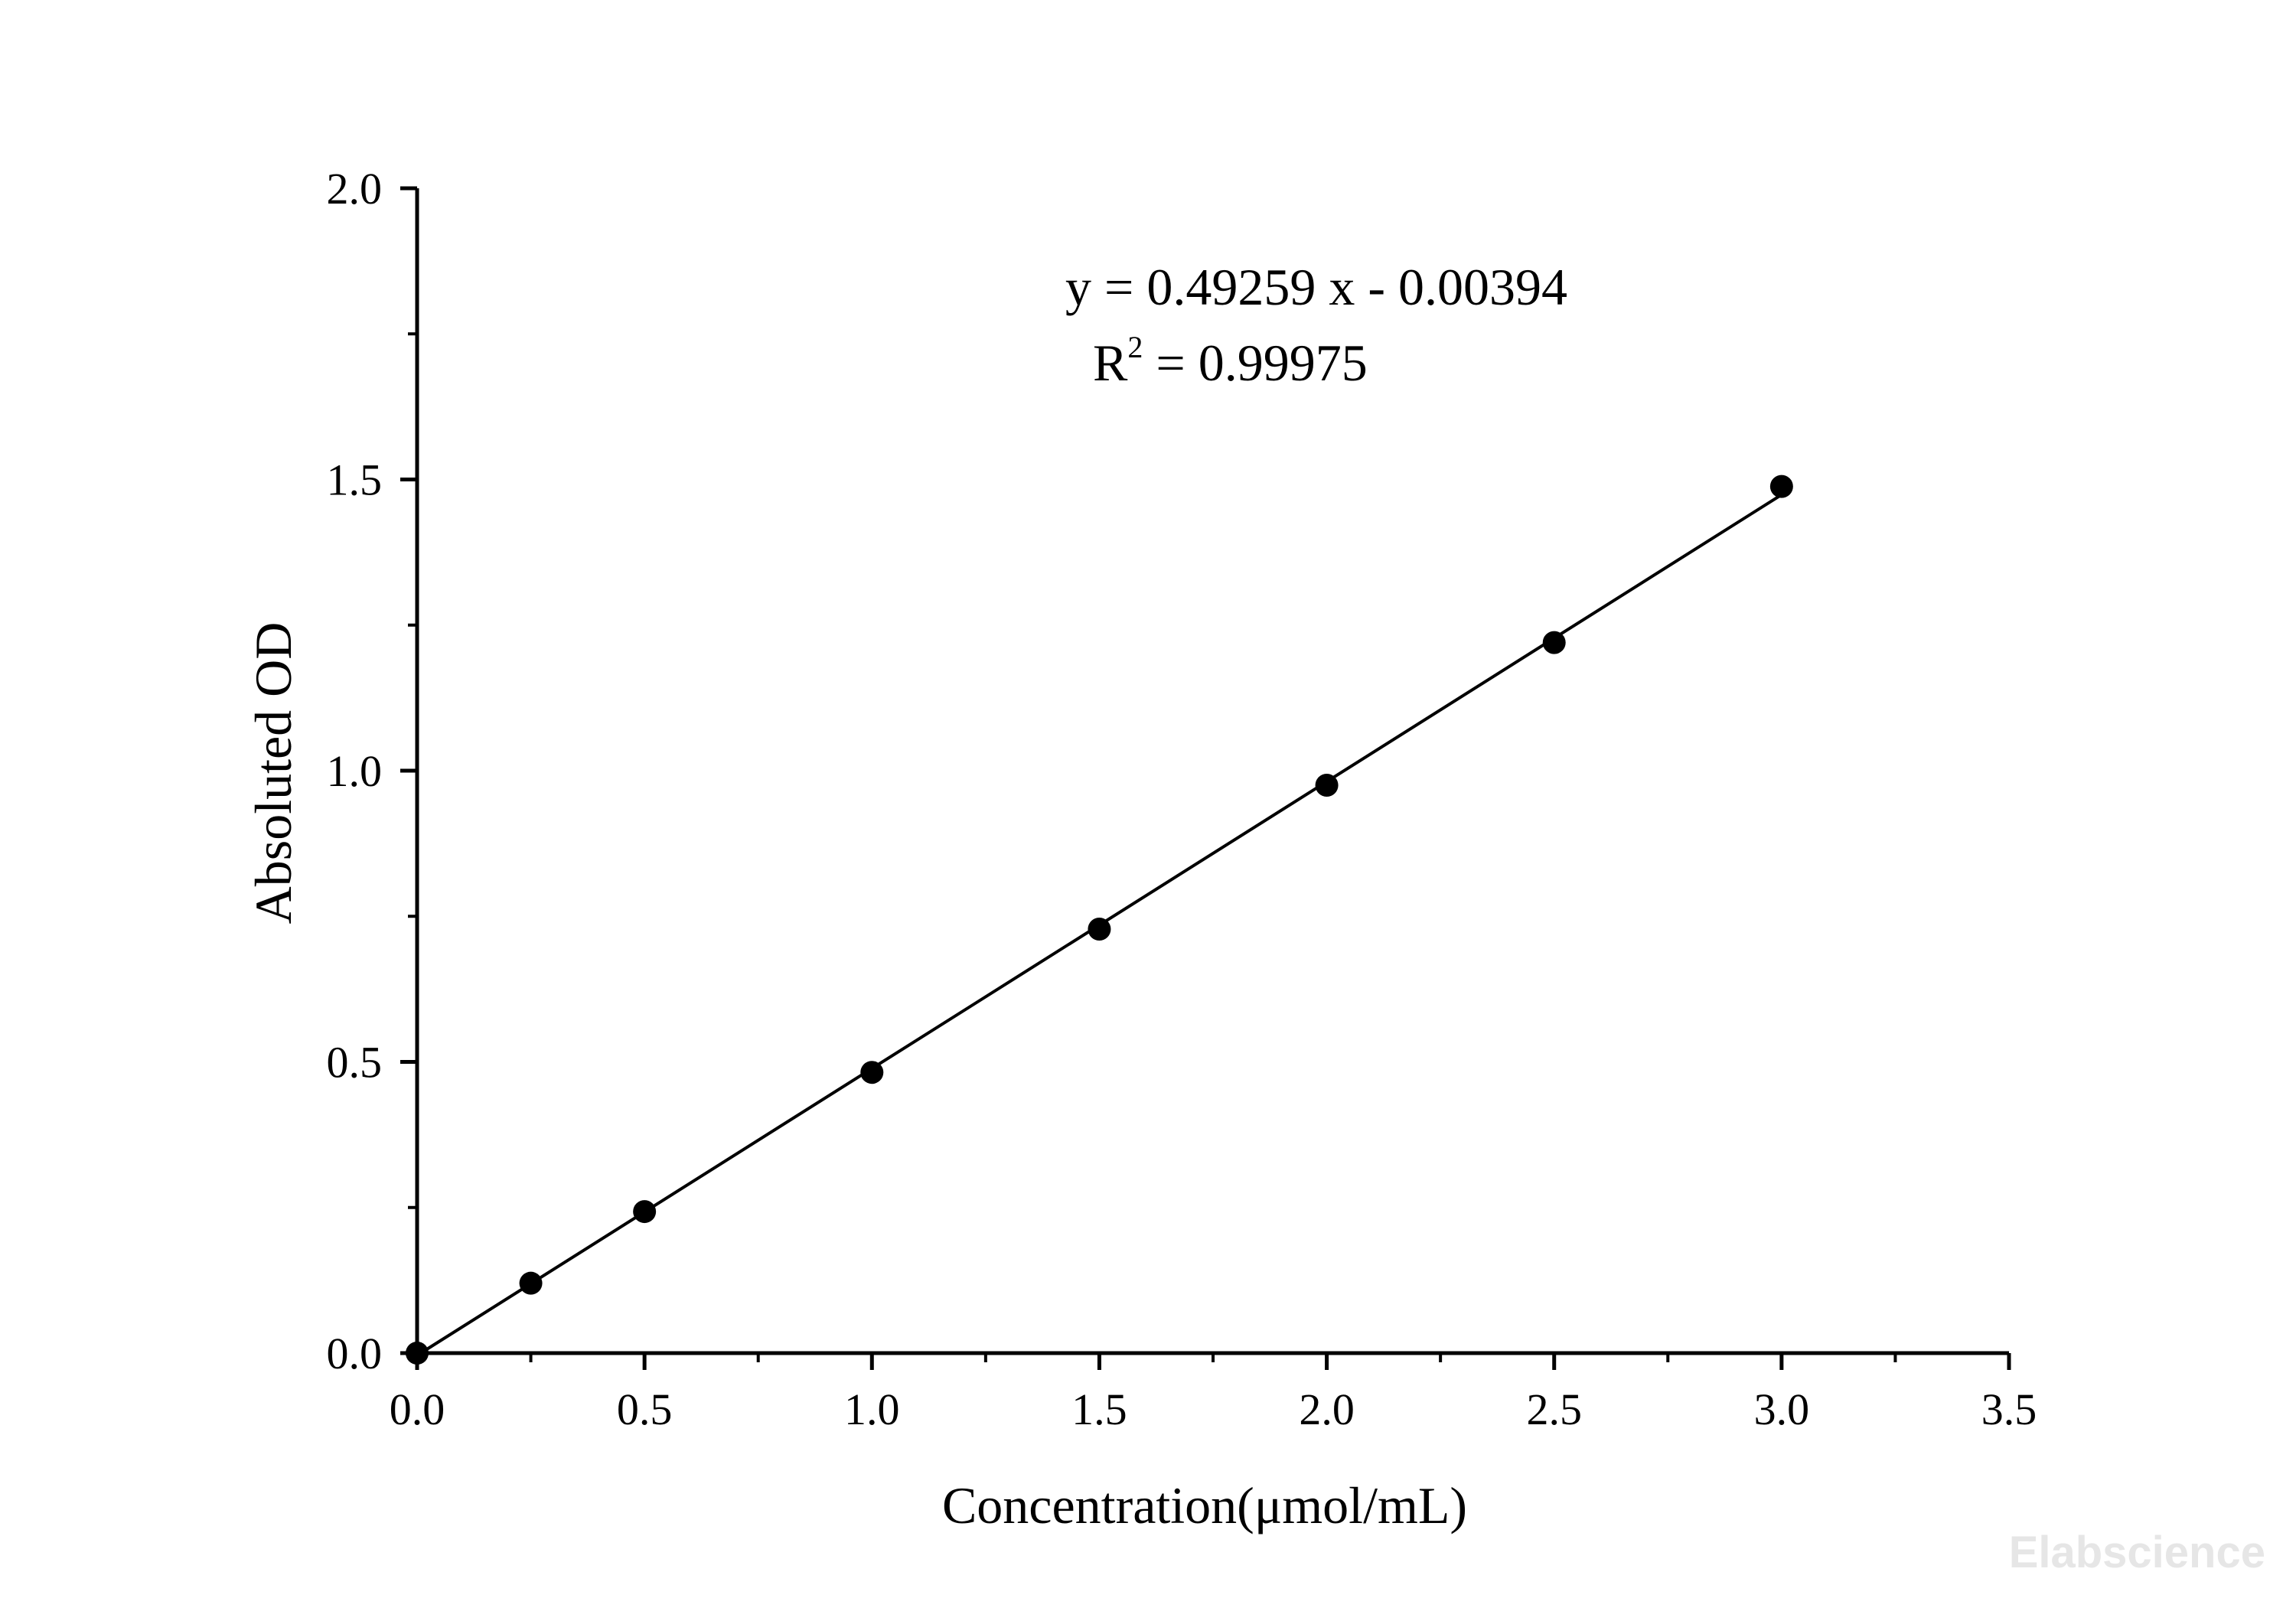 The width and height of the screenshot is (2296, 1598). I want to click on watermark-logo: Elabscience, so click(2137, 1552).